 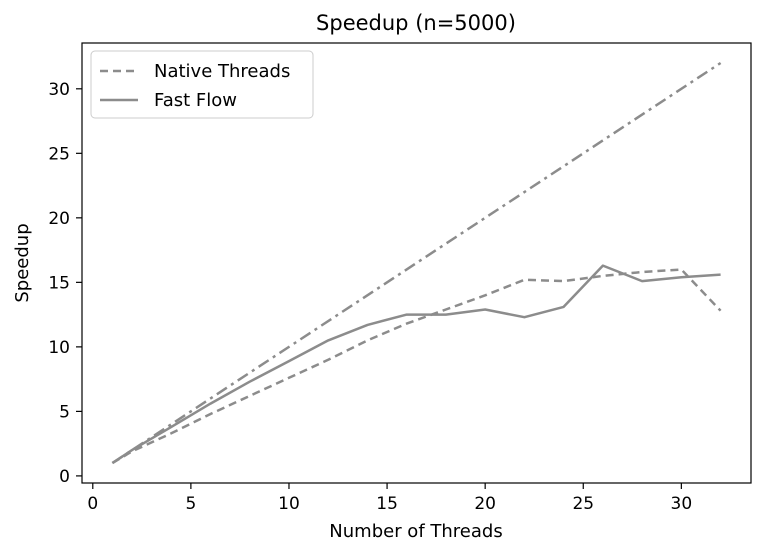 I want to click on legend: Native Threads Fast Flow, so click(x=202, y=84).